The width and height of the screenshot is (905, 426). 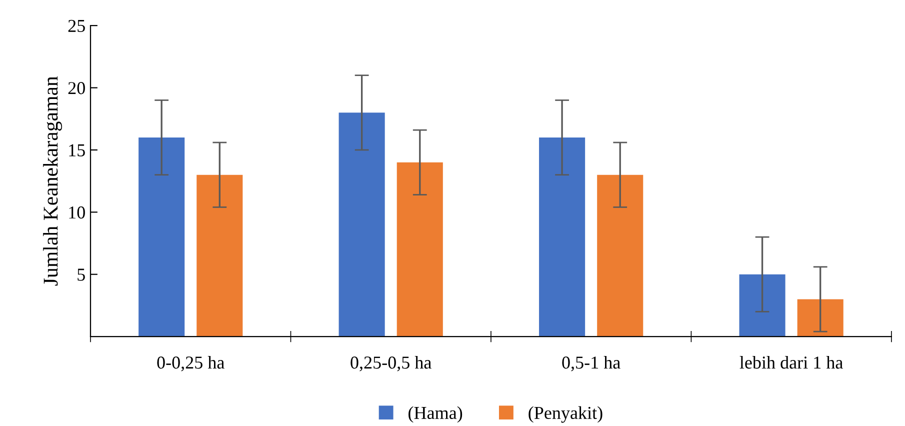 I want to click on y-tick-label: 25, so click(x=76, y=26).